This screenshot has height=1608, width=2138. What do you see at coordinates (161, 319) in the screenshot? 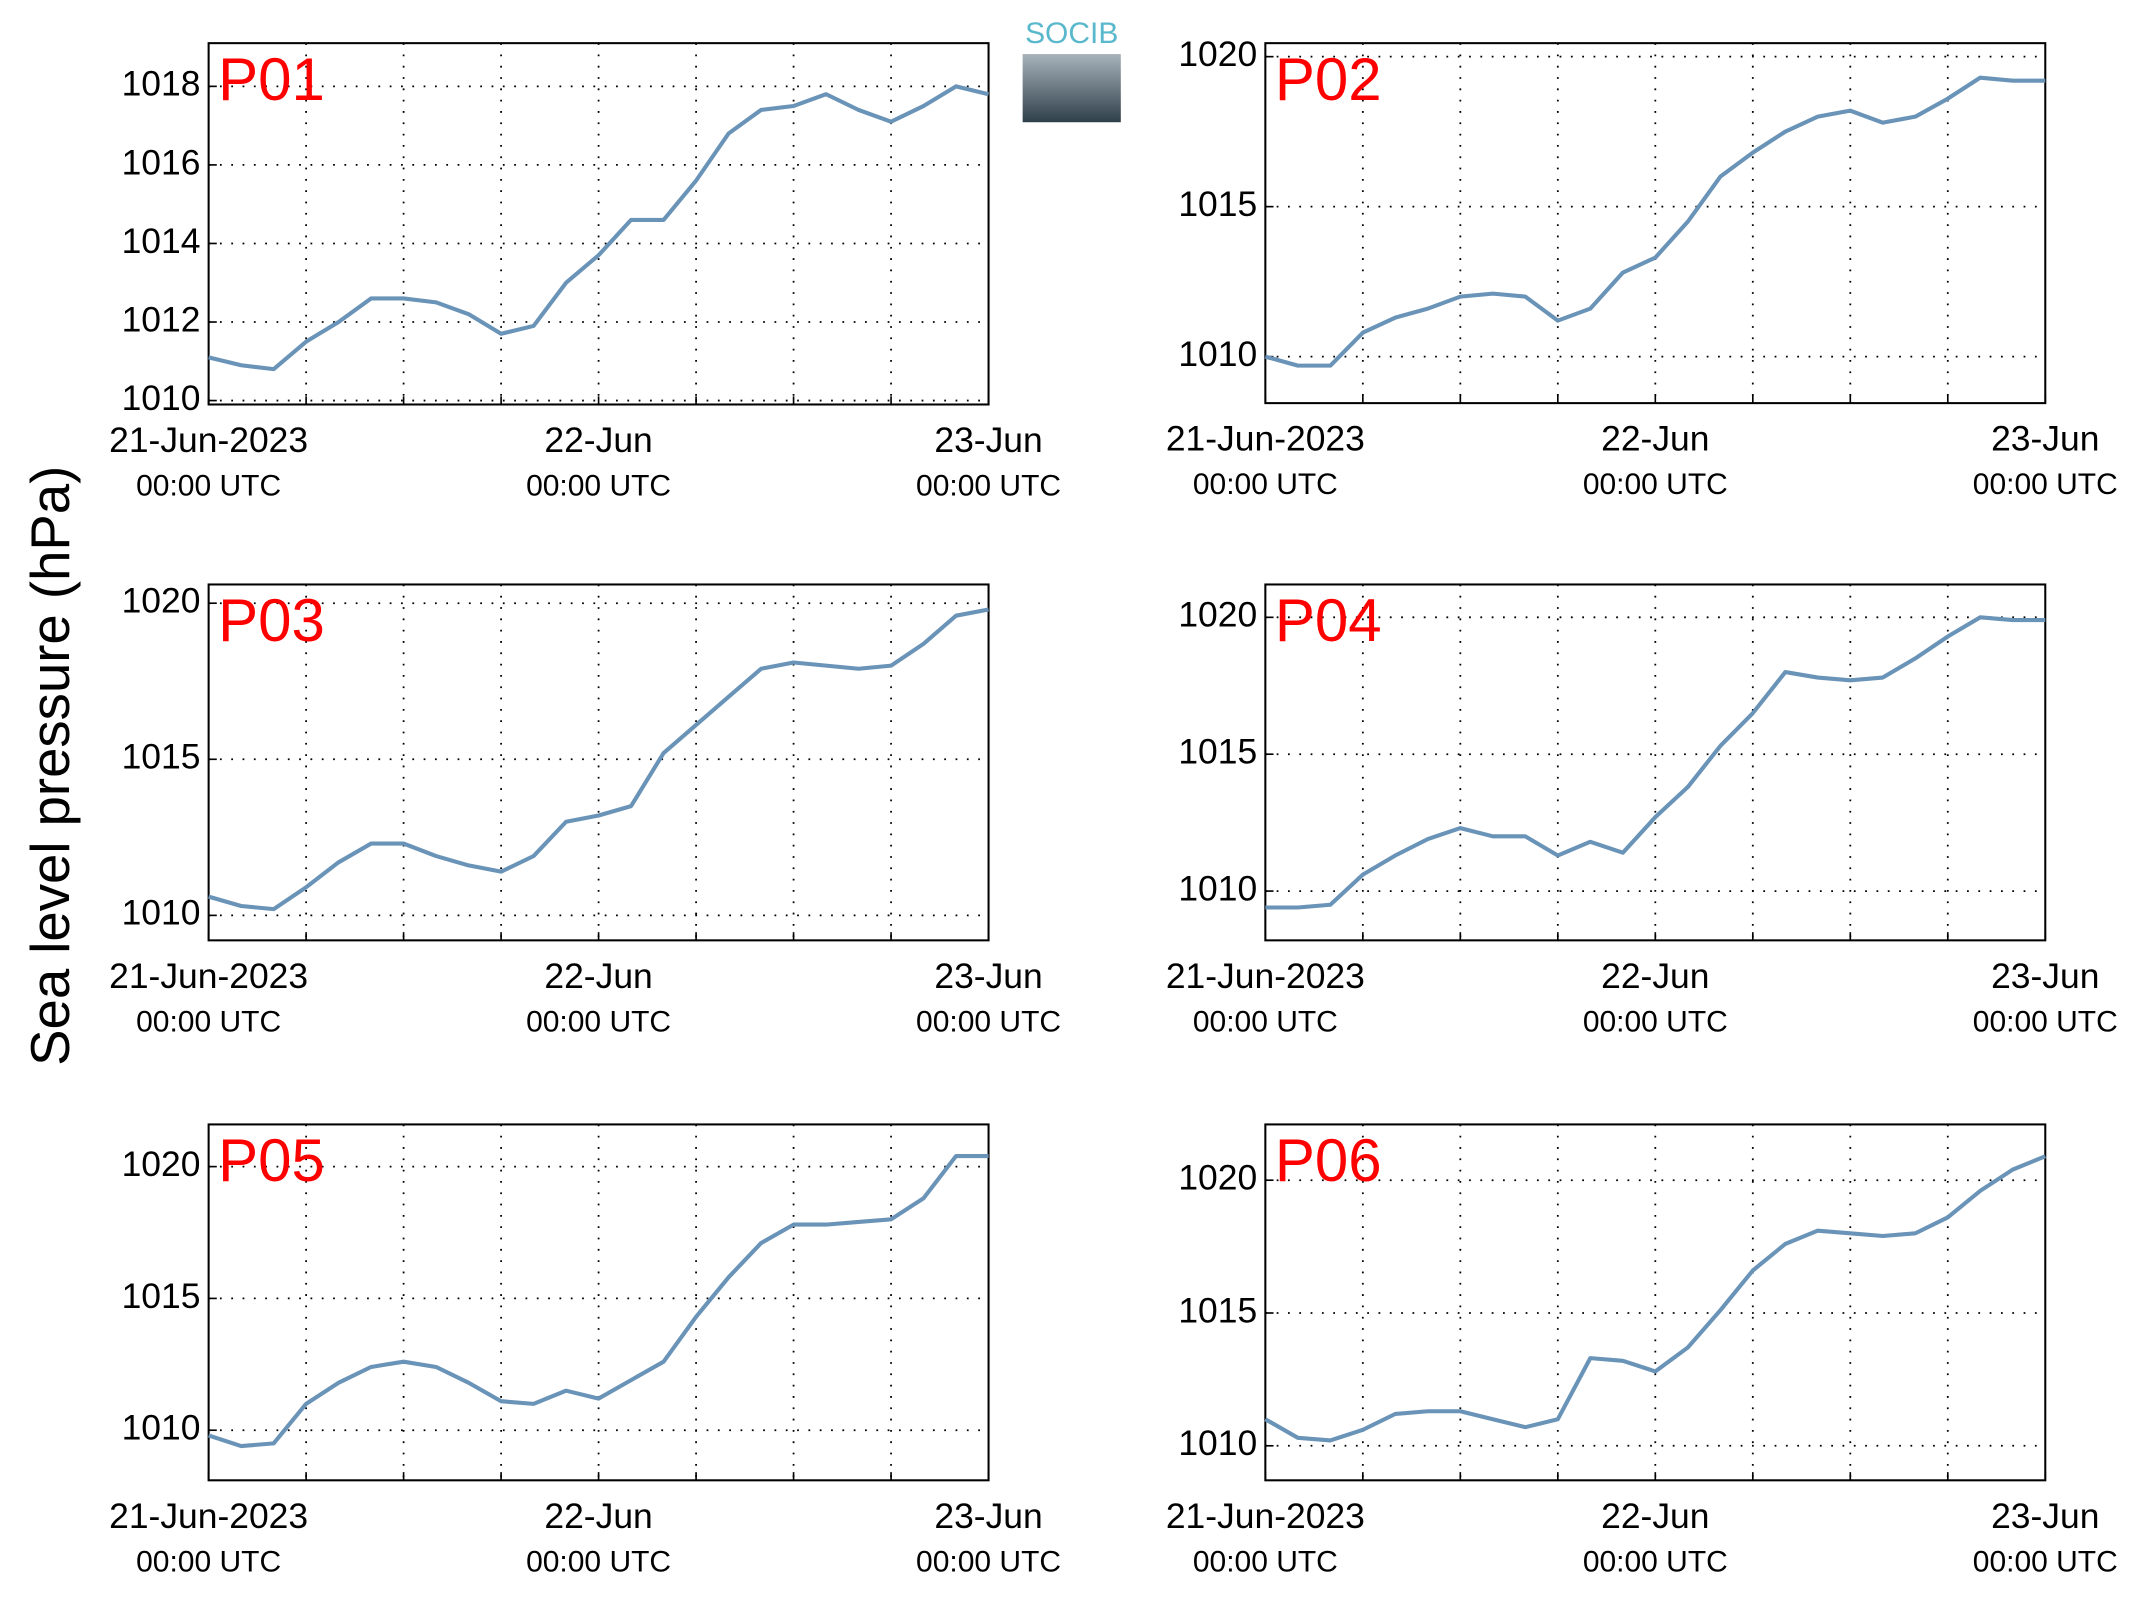
I see `y-tick-label: 1012` at bounding box center [161, 319].